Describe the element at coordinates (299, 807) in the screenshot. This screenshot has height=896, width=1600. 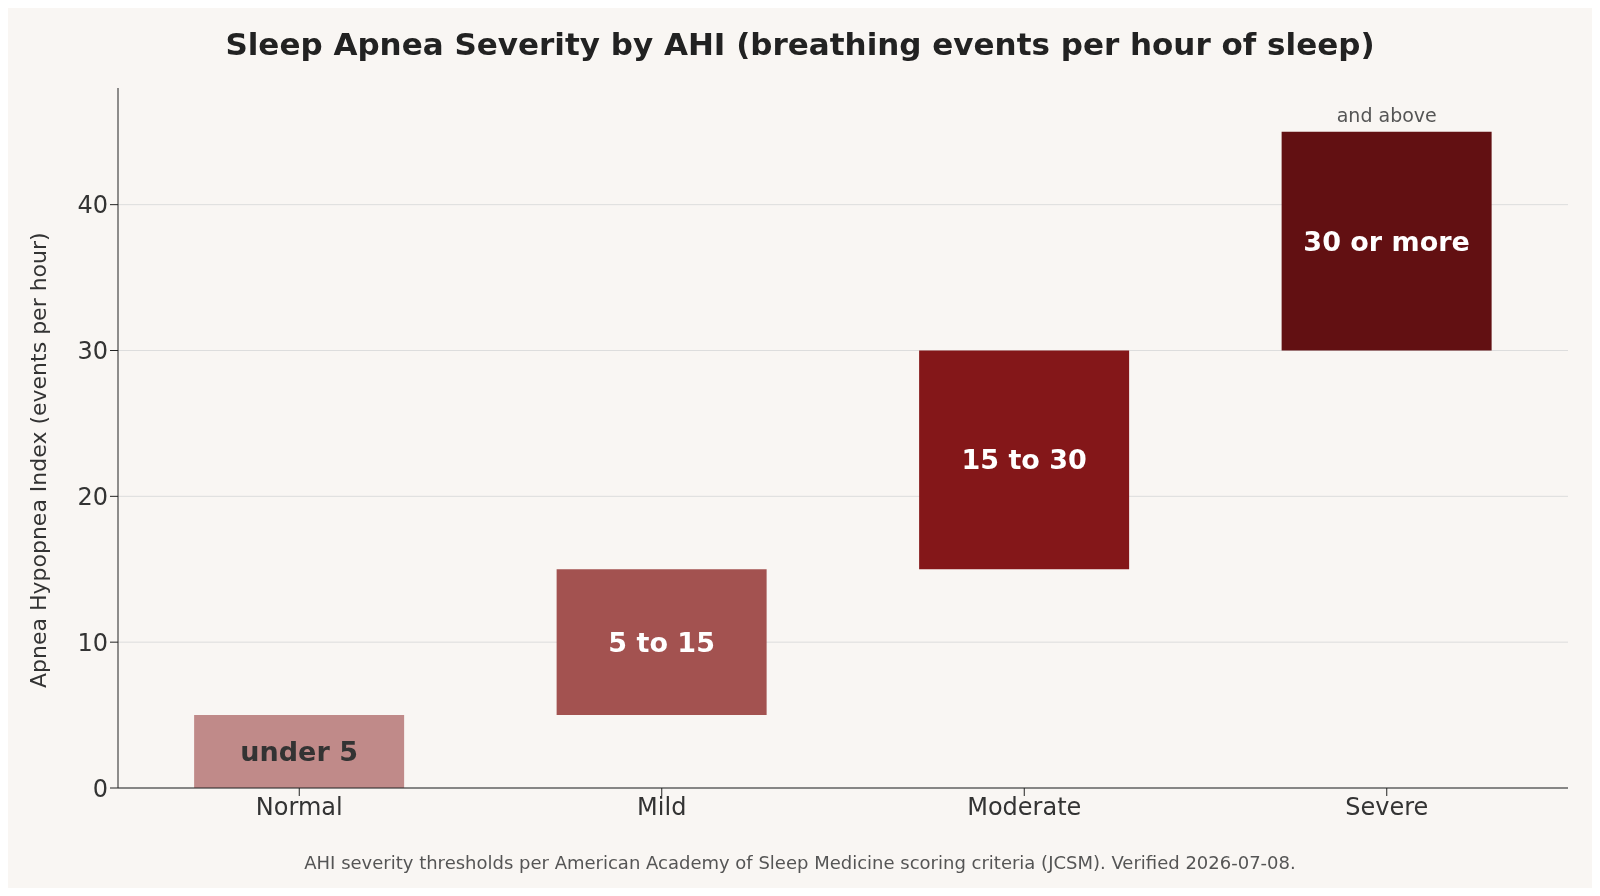
I see `x-tick-label: Normal` at that location.